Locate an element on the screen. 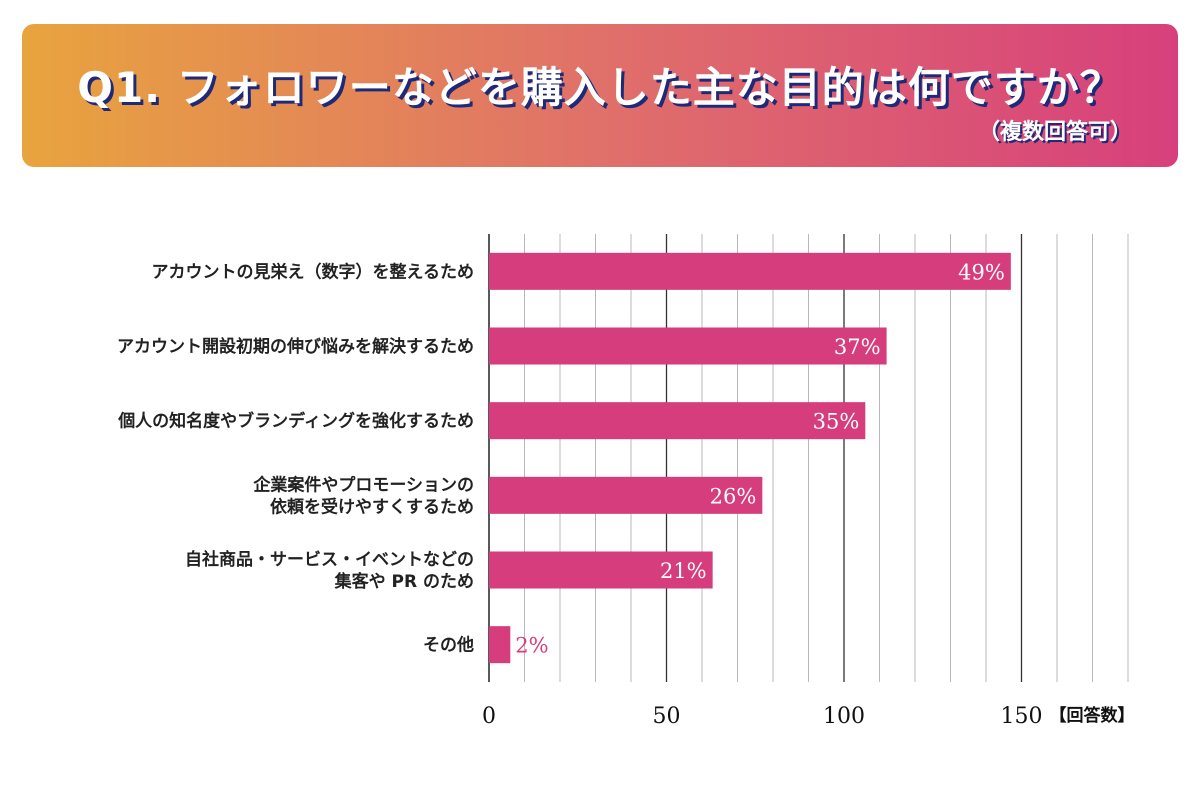 The image size is (1200, 810). category-label: アカウントの見栄え（数字）を整えるため is located at coordinates (313, 271).